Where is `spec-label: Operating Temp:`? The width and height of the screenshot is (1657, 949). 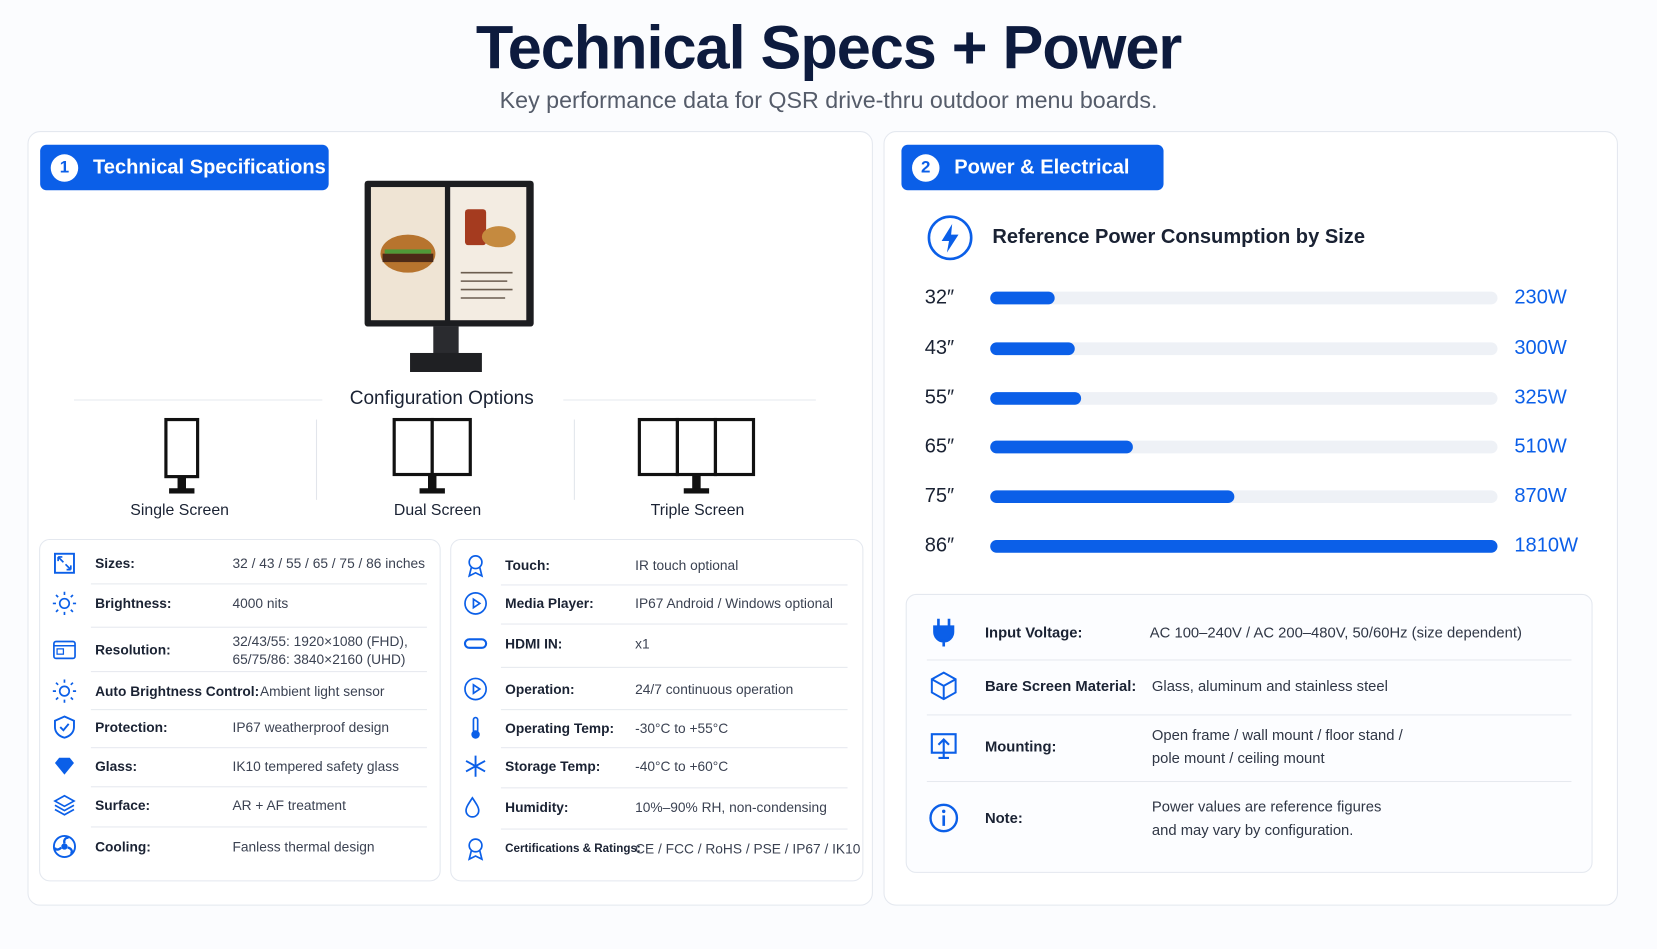 spec-label: Operating Temp: is located at coordinates (560, 728).